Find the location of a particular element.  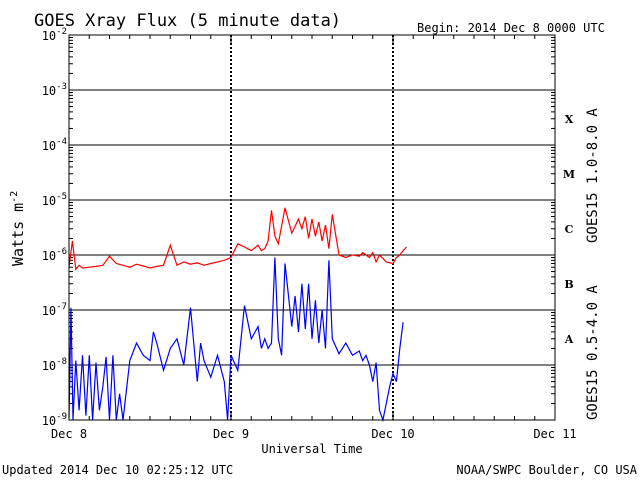

x-tick-label-3: Dec 11 is located at coordinates (554, 434).